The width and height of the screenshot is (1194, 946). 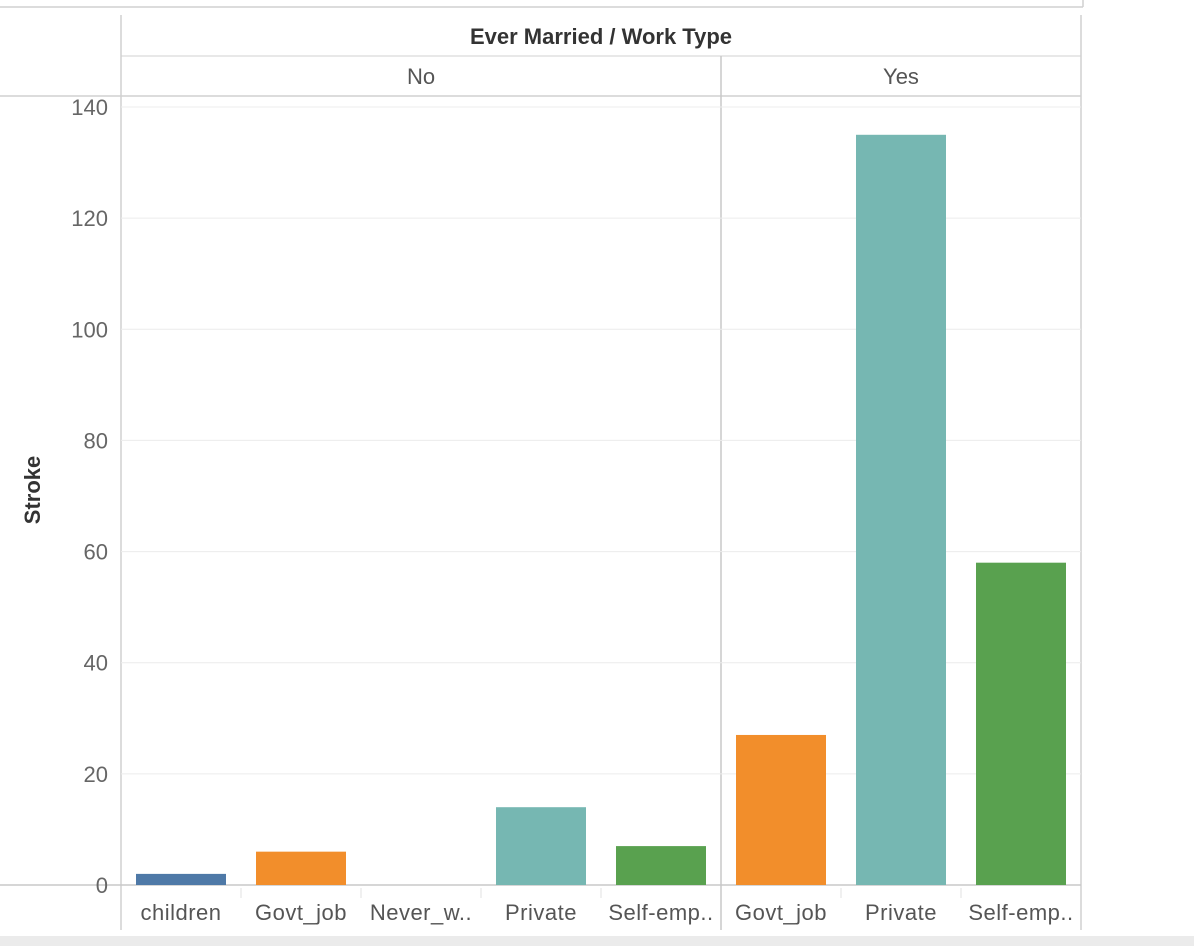 What do you see at coordinates (597, 941) in the screenshot?
I see `scroll-strip` at bounding box center [597, 941].